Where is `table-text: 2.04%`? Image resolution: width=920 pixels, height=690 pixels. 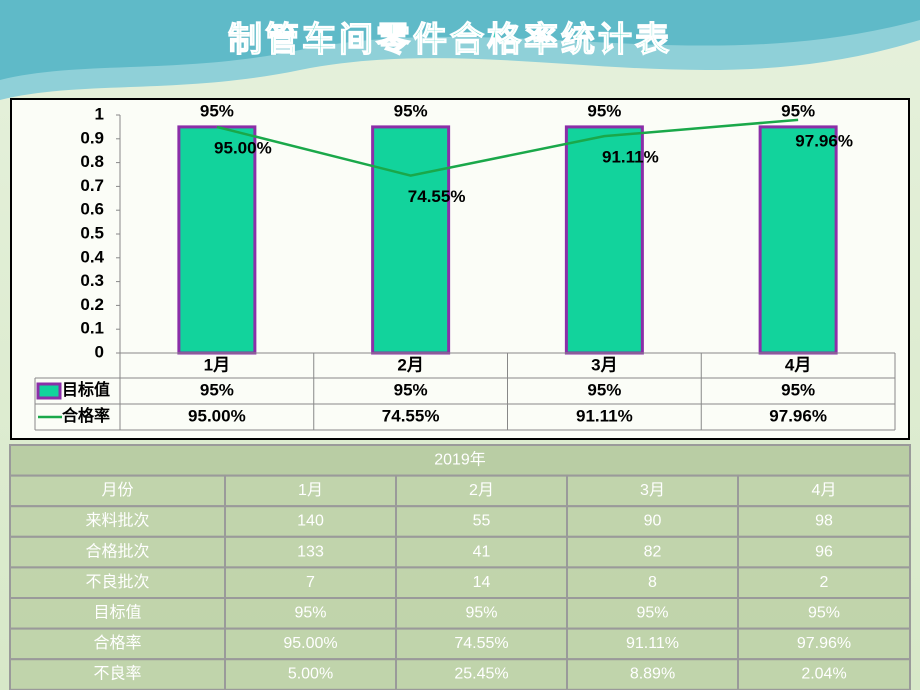 table-text: 2.04% is located at coordinates (823, 674).